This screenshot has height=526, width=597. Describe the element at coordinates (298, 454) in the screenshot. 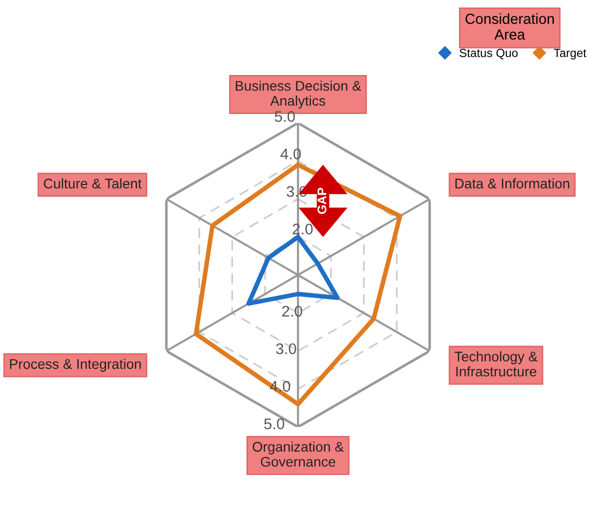

I see `spoke-label: Organization & Governance` at that location.